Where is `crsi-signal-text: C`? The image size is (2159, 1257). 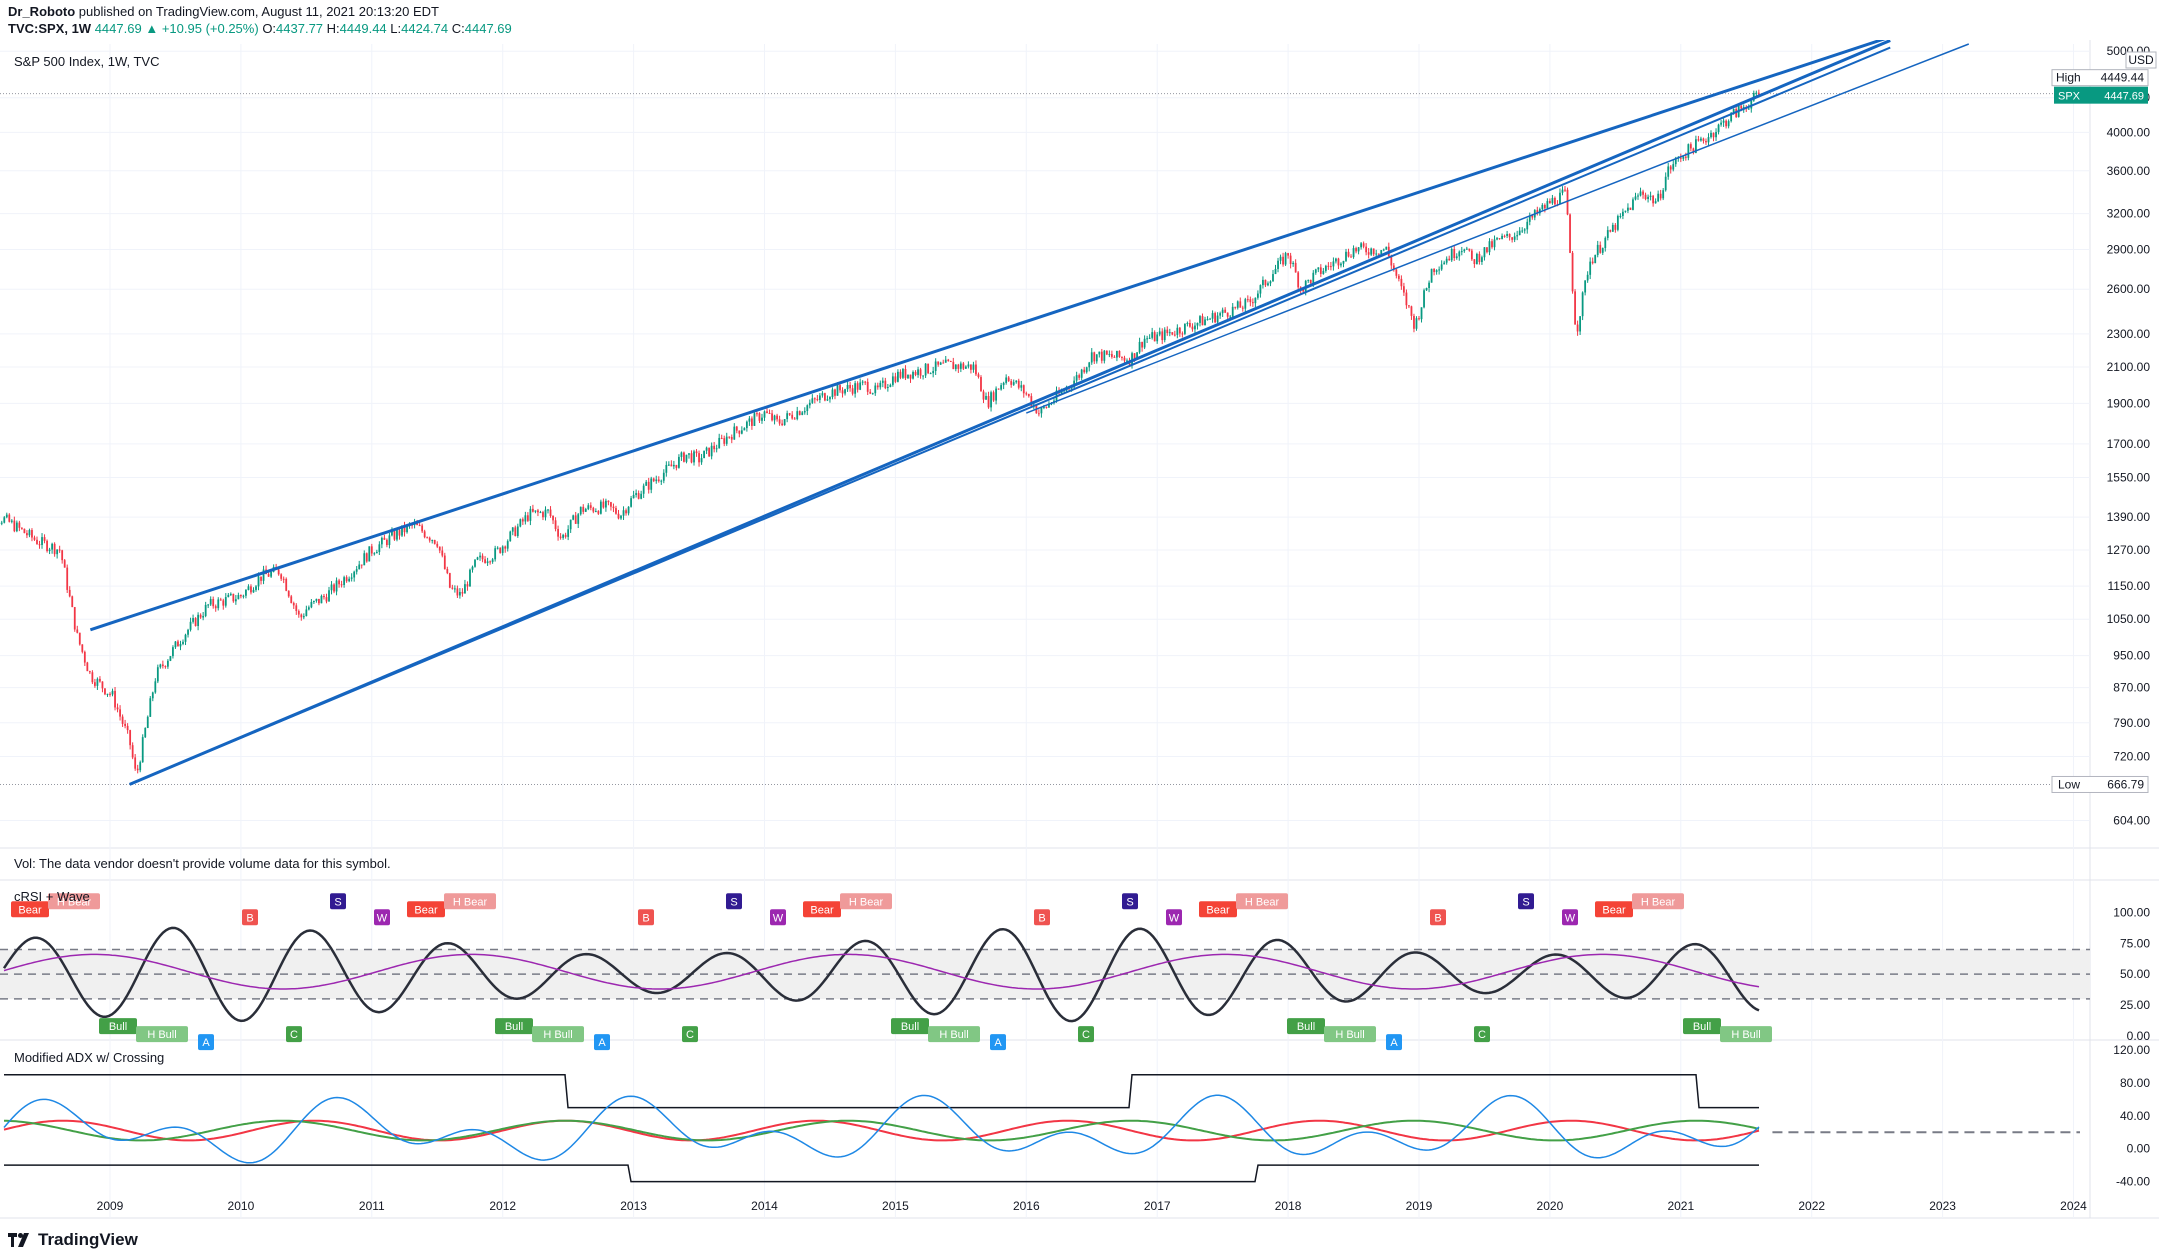 crsi-signal-text: C is located at coordinates (690, 1035).